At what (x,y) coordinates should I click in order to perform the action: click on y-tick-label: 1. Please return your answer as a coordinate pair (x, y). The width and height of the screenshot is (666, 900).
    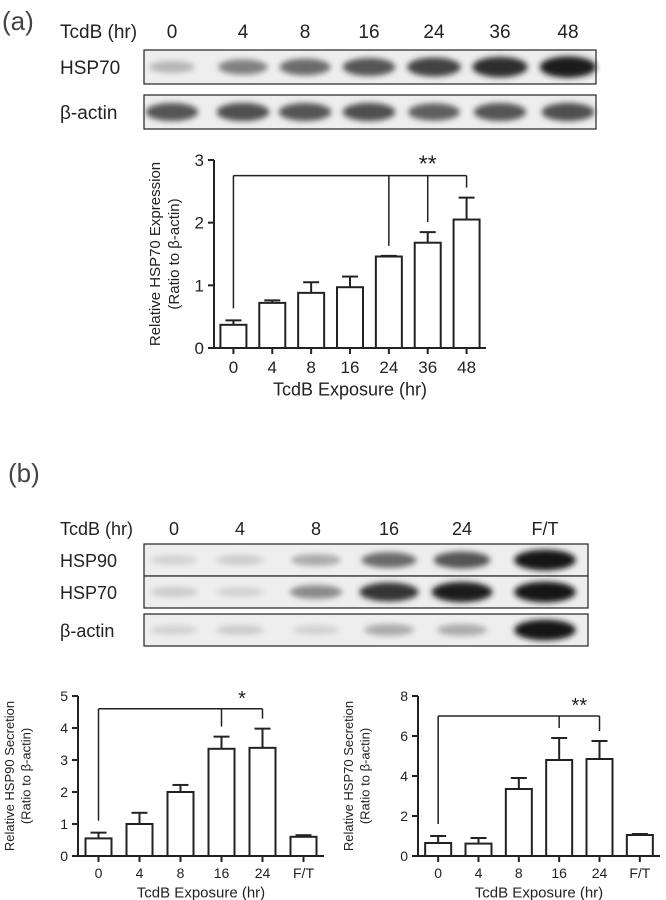
    Looking at the image, I should click on (199, 285).